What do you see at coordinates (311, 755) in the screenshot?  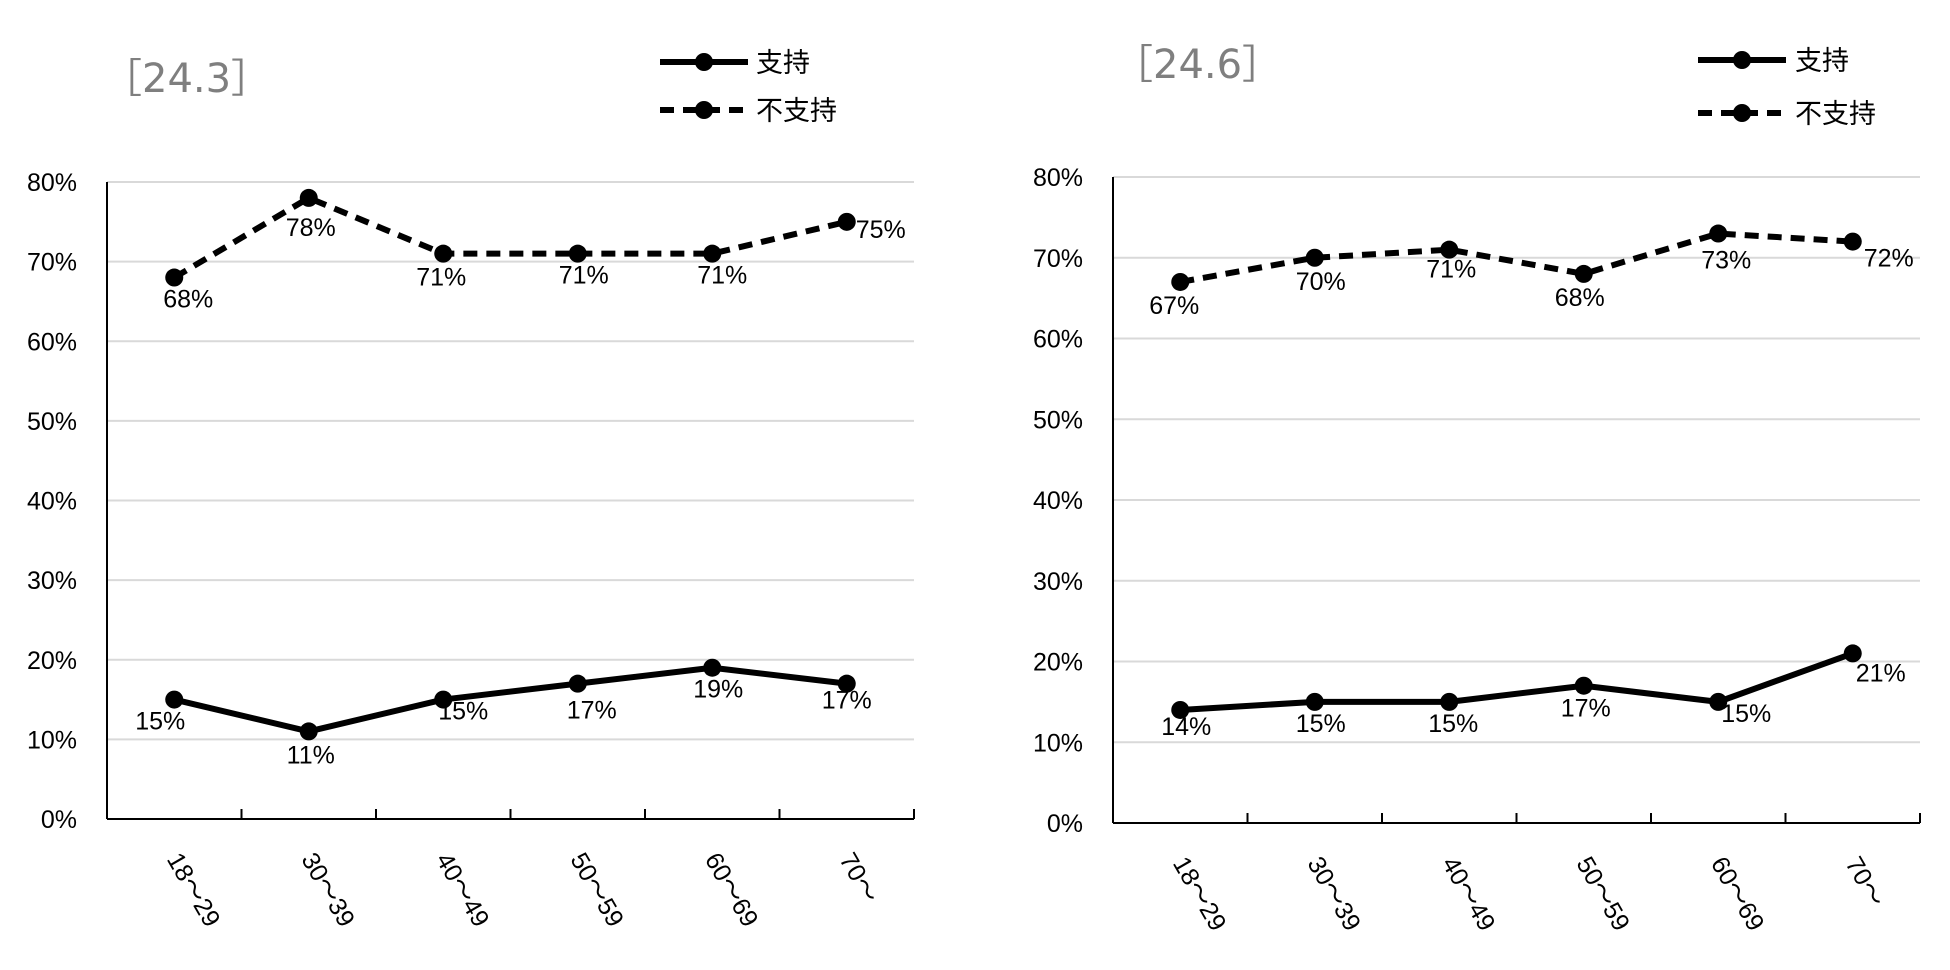 I see `data-label: 11%` at bounding box center [311, 755].